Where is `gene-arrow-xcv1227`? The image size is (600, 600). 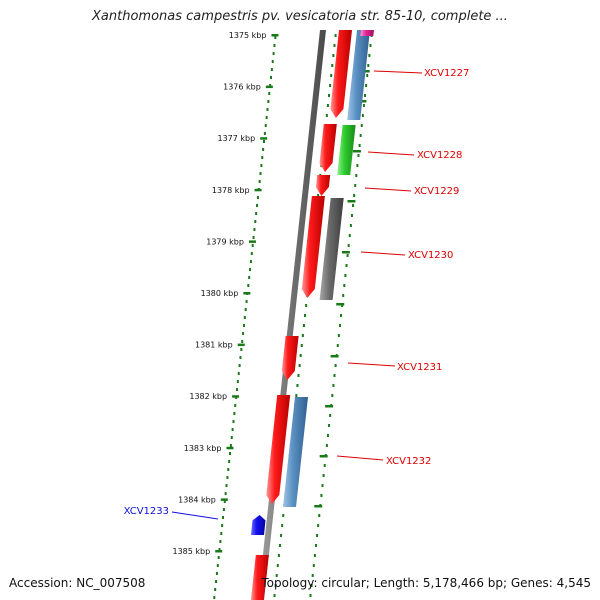
gene-arrow-xcv1227 is located at coordinates (341, 74).